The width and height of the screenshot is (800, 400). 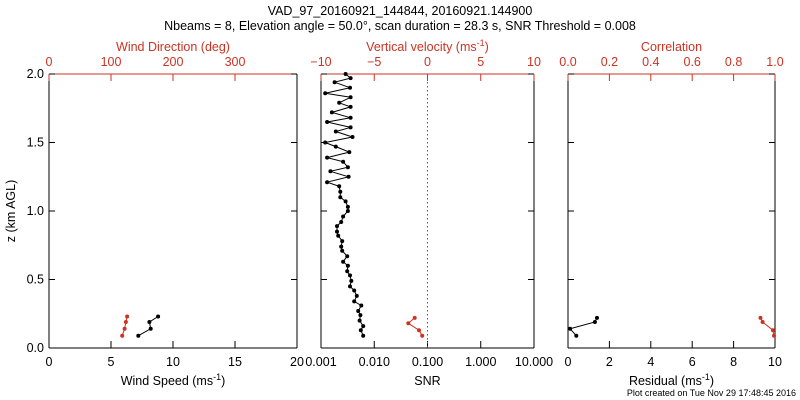 I want to click on panel2-top-axis-label: Correlation, so click(x=671, y=47).